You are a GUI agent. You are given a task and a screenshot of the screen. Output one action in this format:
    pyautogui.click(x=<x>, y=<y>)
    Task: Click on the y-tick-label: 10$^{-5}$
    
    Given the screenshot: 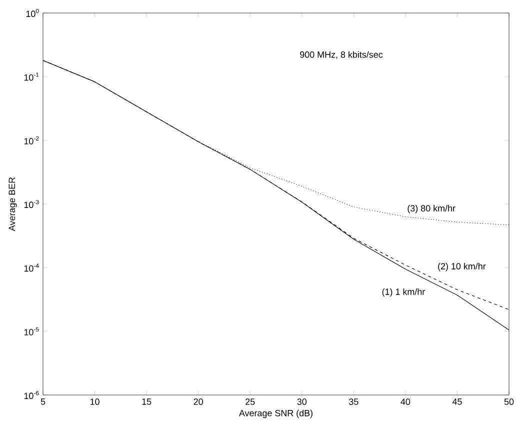 What is the action you would take?
    pyautogui.click(x=31, y=331)
    